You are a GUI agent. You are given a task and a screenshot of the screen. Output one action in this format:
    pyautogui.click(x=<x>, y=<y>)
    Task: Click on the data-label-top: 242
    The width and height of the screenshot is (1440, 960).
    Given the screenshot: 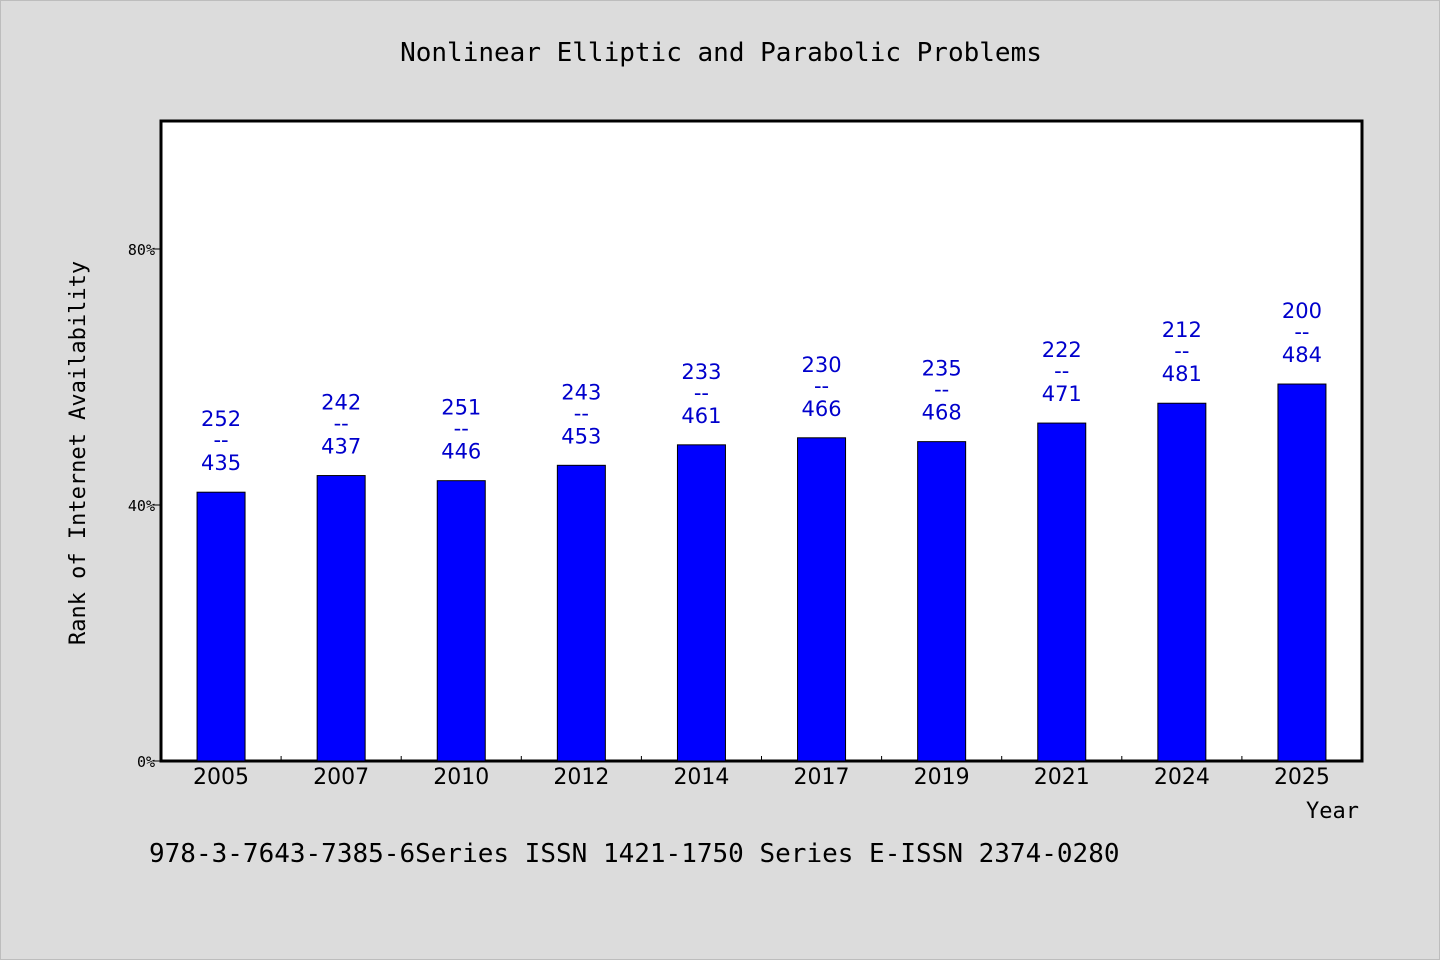 What is the action you would take?
    pyautogui.click(x=341, y=403)
    